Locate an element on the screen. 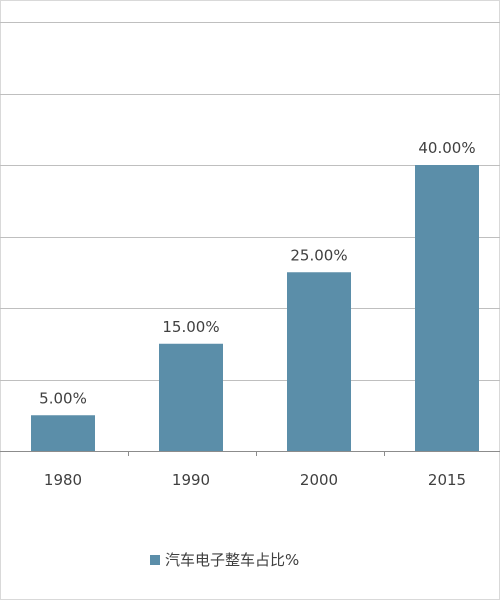 This screenshot has height=604, width=500. data-label-2015: 40.00% is located at coordinates (446, 148).